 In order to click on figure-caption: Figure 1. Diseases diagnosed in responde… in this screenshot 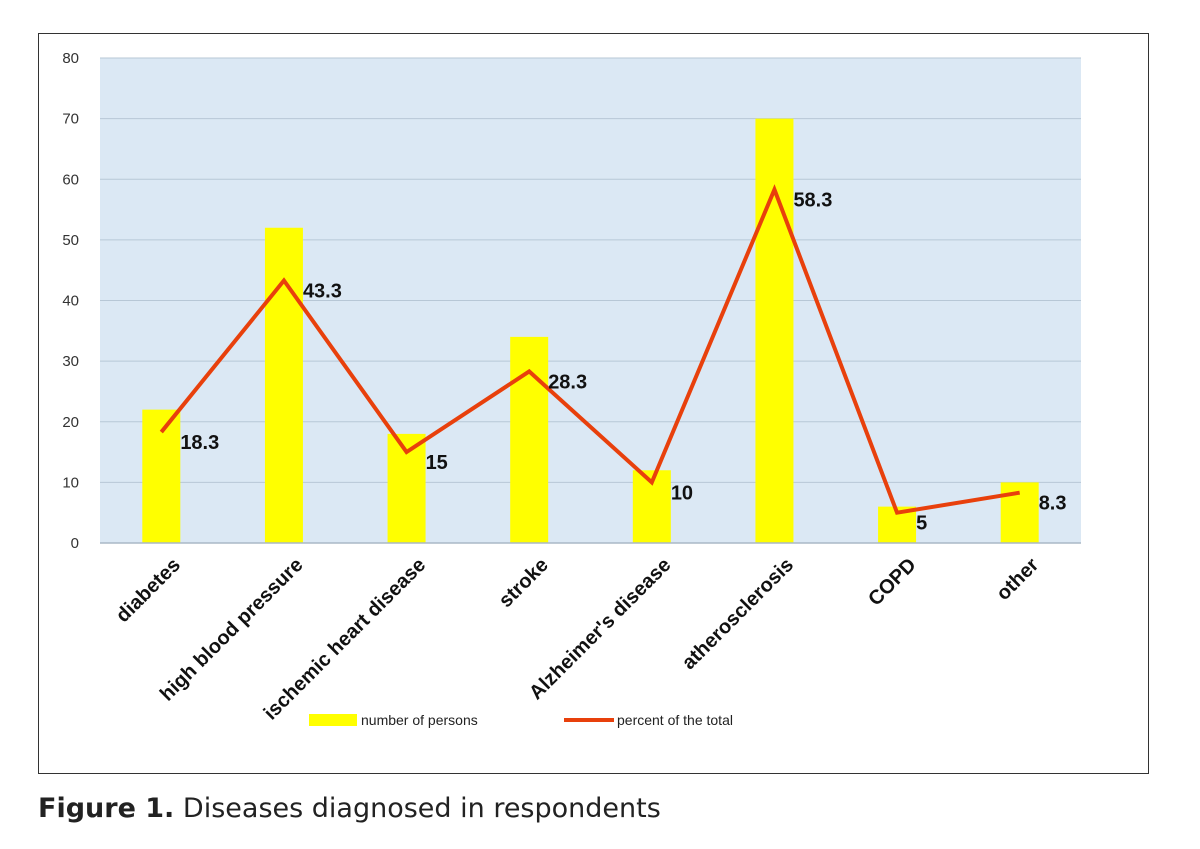, I will do `click(349, 808)`.